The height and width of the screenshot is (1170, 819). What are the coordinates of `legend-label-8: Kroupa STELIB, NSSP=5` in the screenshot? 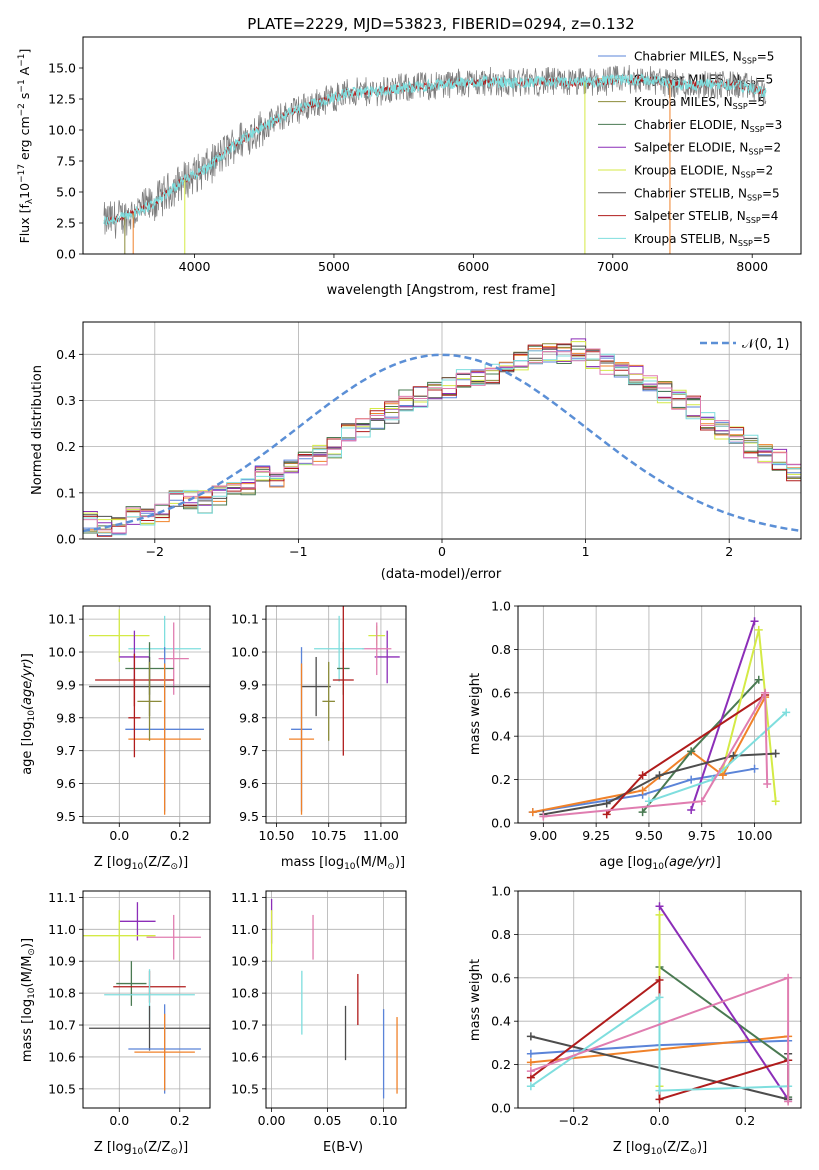 It's located at (702, 240).